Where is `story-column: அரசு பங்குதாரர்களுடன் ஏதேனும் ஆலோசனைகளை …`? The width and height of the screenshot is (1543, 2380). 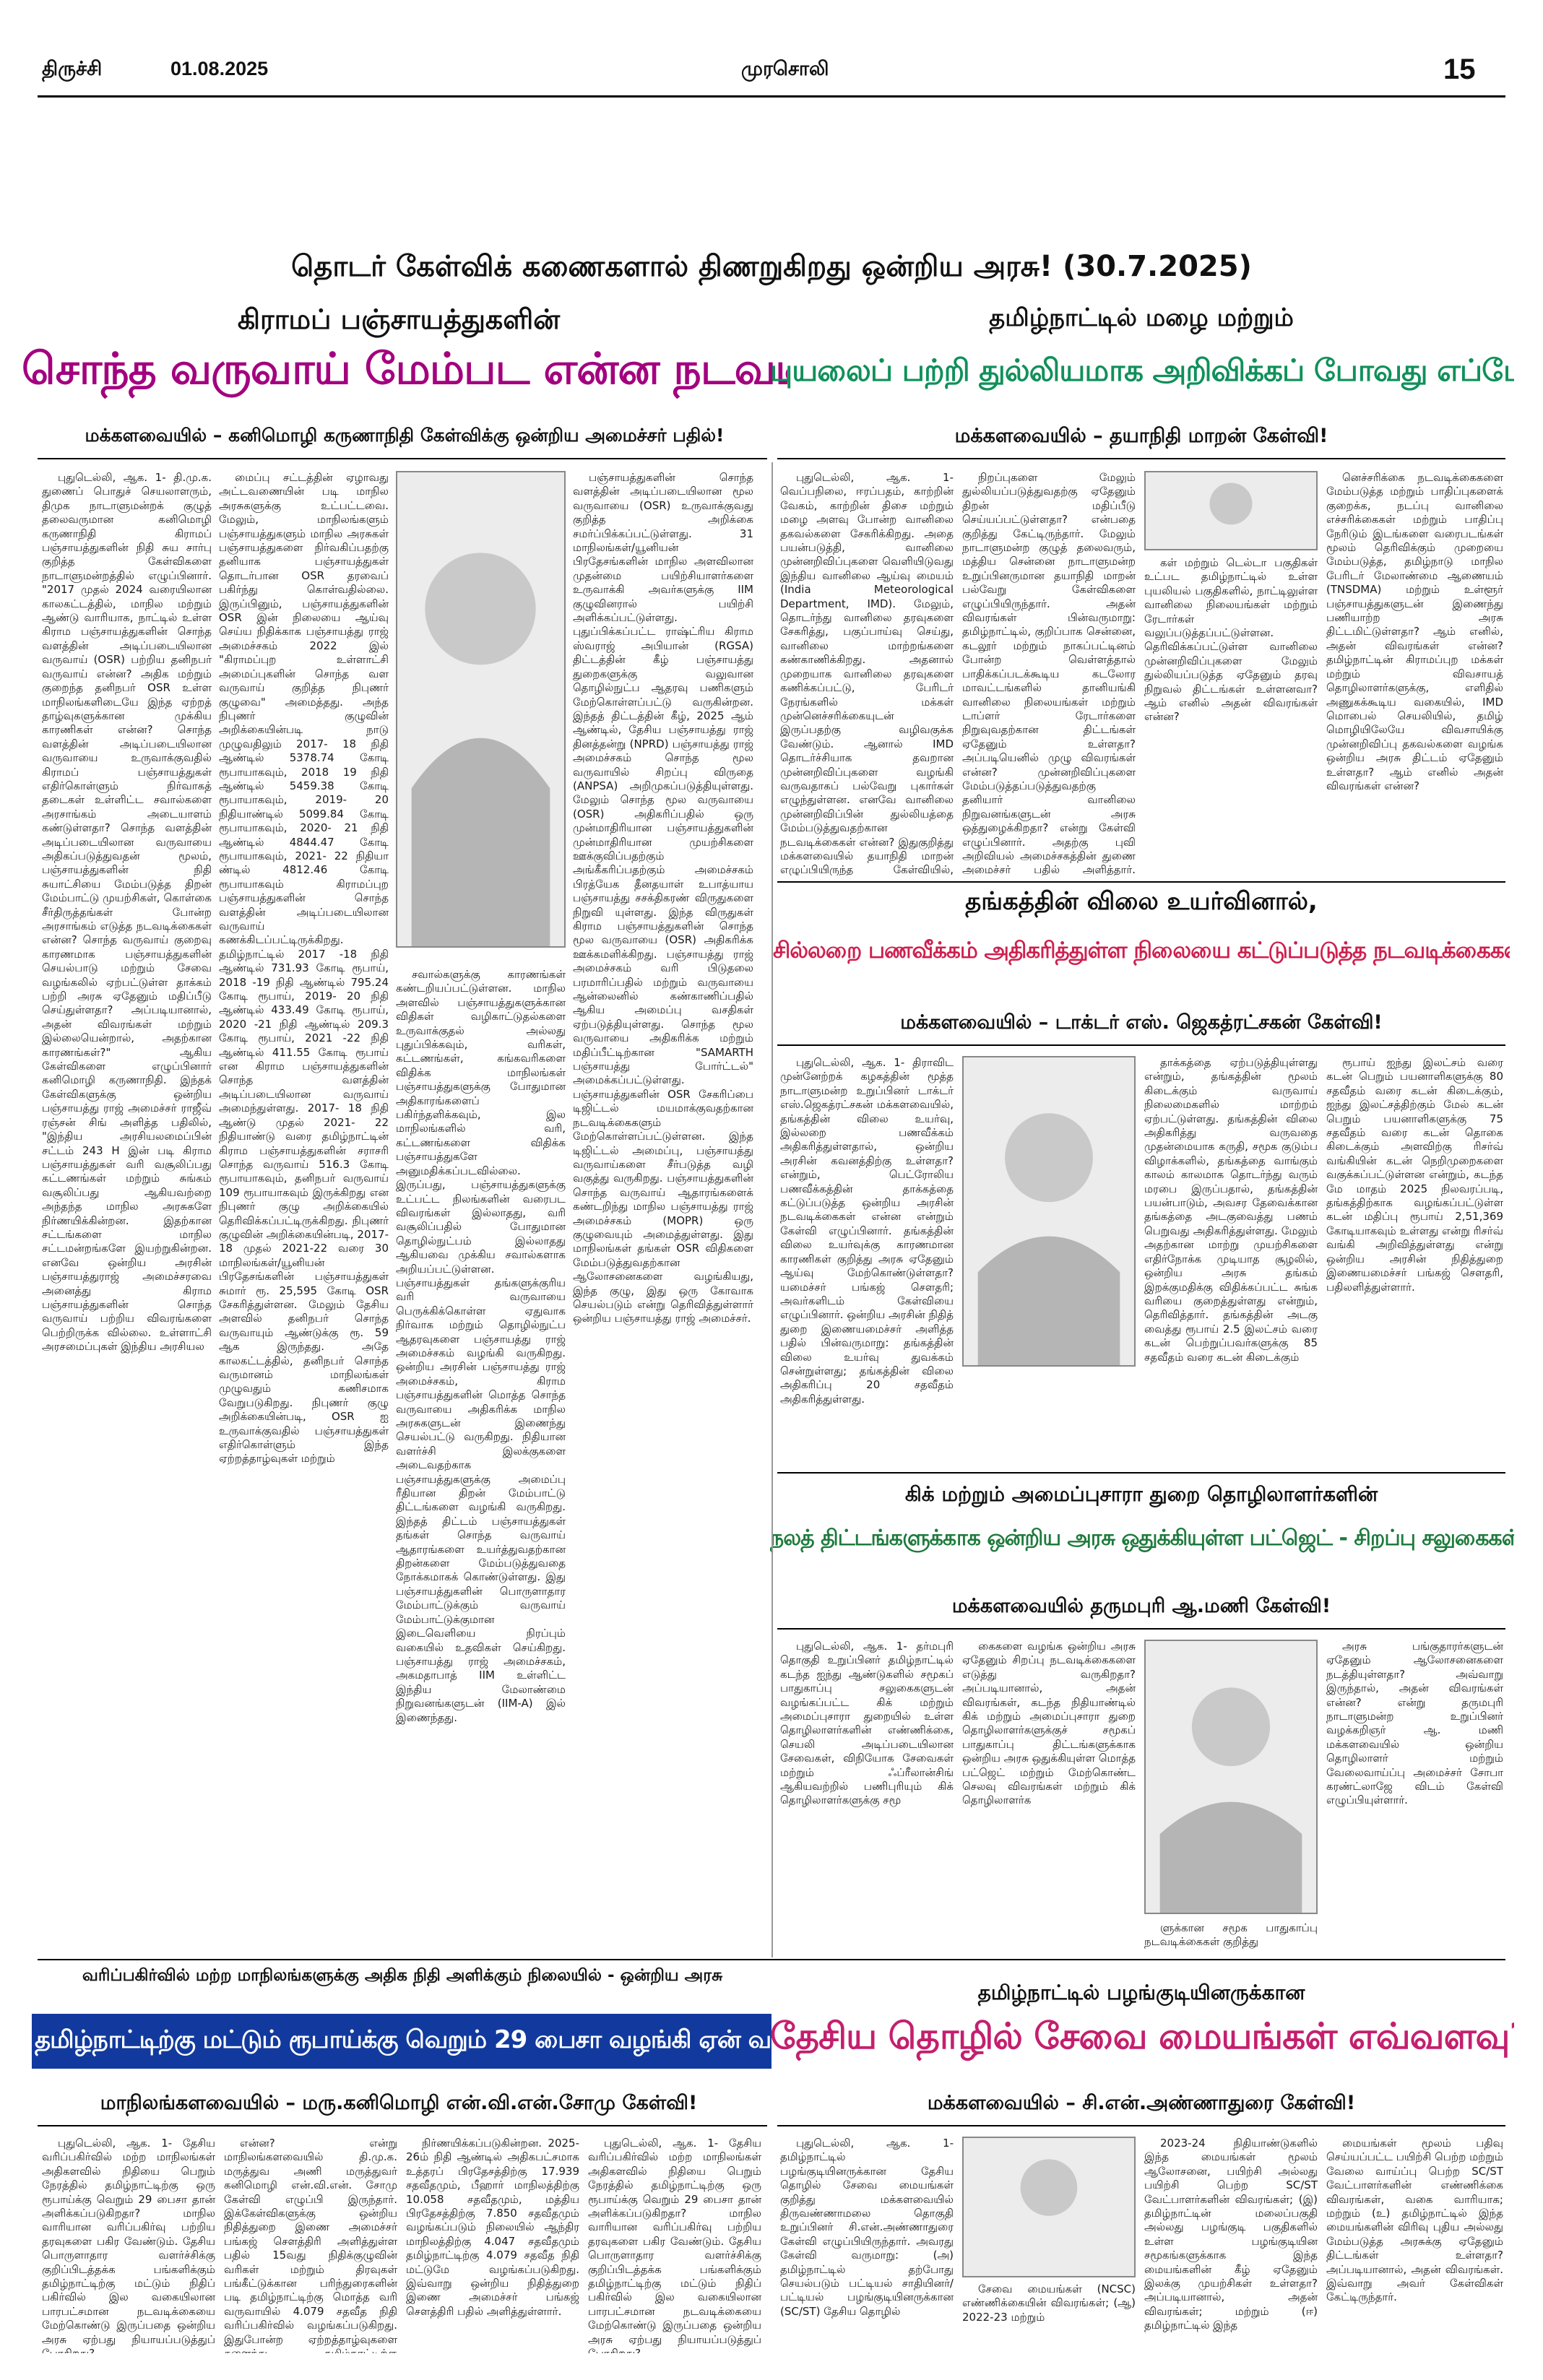 story-column: அரசு பங்குதாரர்களுடன் ஏதேனும் ஆலோசனைகளை … is located at coordinates (1414, 1723).